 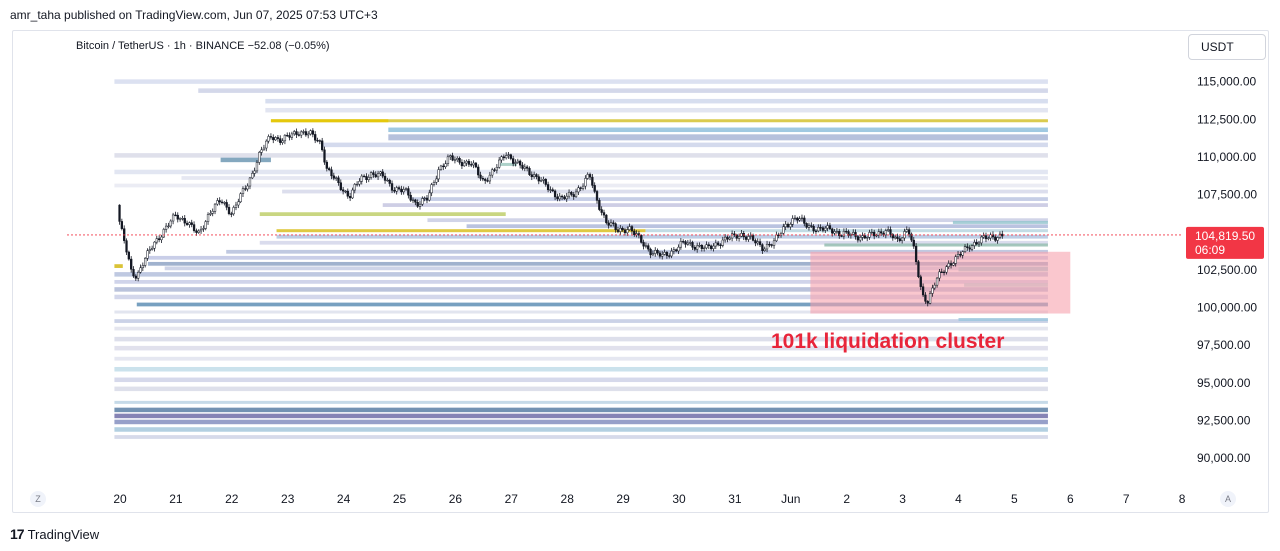 What do you see at coordinates (1227, 47) in the screenshot?
I see `currency-button: USDT` at bounding box center [1227, 47].